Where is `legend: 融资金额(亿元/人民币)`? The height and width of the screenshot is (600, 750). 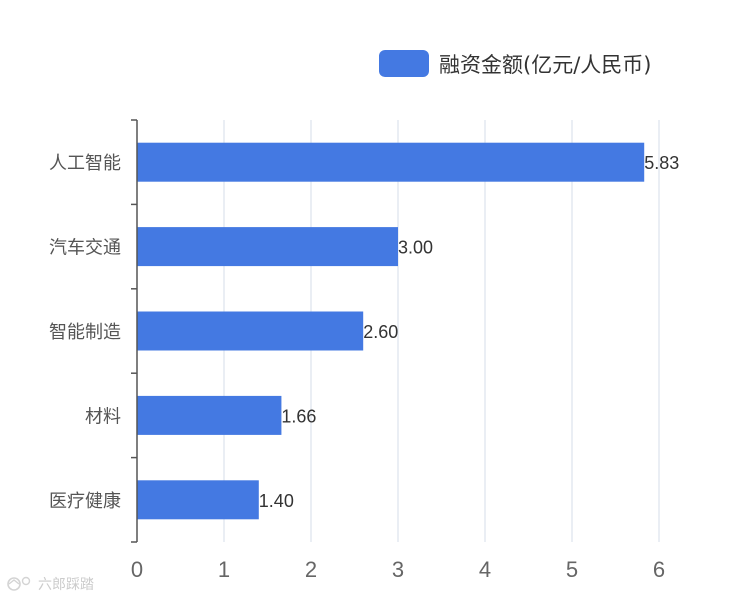
legend: 融资金额(亿元/人民币) is located at coordinates (515, 63).